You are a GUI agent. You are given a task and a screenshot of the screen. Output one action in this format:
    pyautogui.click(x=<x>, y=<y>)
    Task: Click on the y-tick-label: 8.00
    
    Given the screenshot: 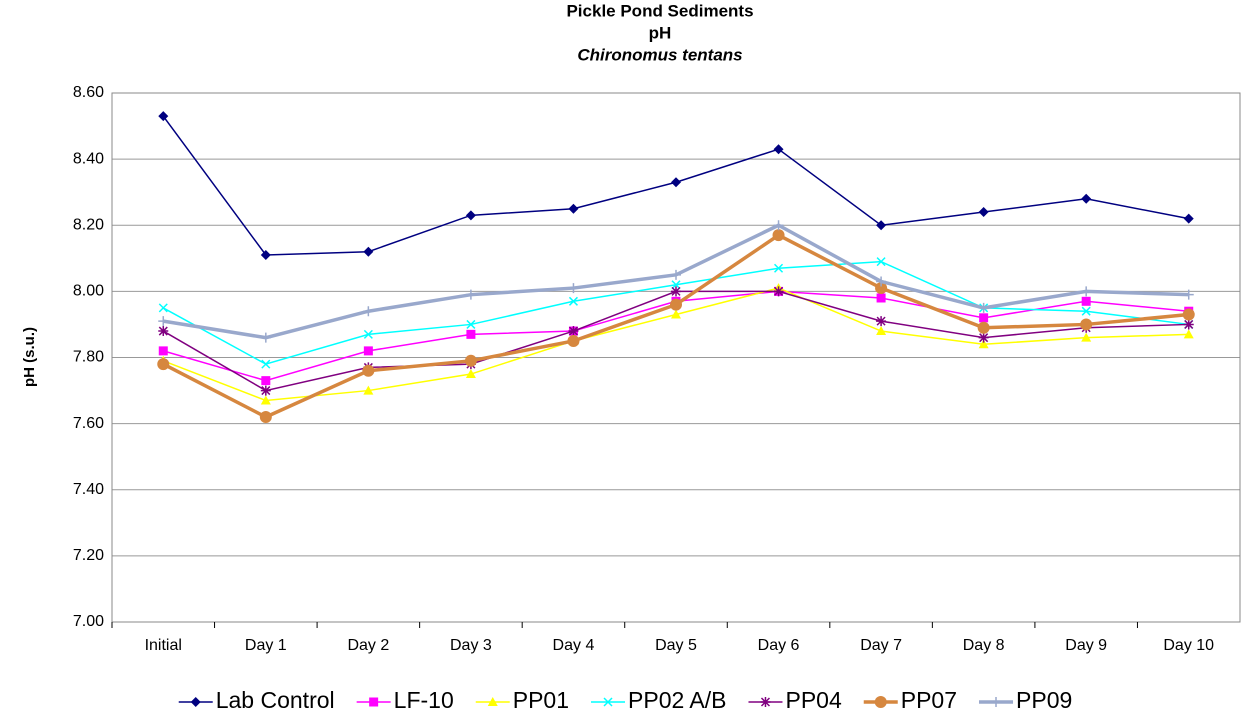 What is the action you would take?
    pyautogui.click(x=88, y=291)
    